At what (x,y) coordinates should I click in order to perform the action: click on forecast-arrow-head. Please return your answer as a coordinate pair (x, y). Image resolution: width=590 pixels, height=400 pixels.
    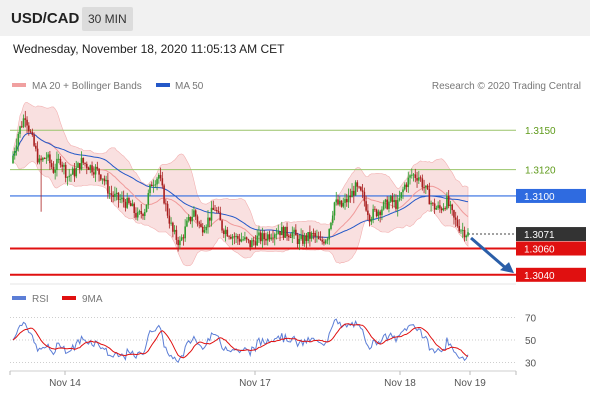
    Looking at the image, I should click on (507, 268).